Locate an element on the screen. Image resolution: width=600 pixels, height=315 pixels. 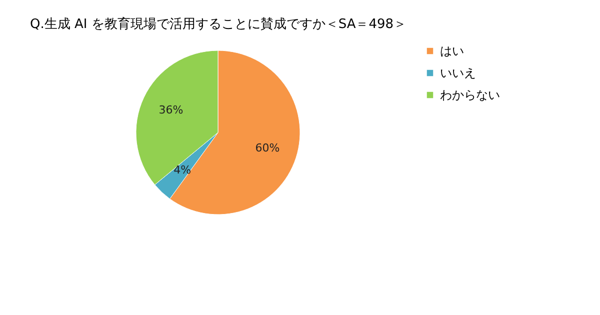
legend-label: いいえ is located at coordinates (458, 73).